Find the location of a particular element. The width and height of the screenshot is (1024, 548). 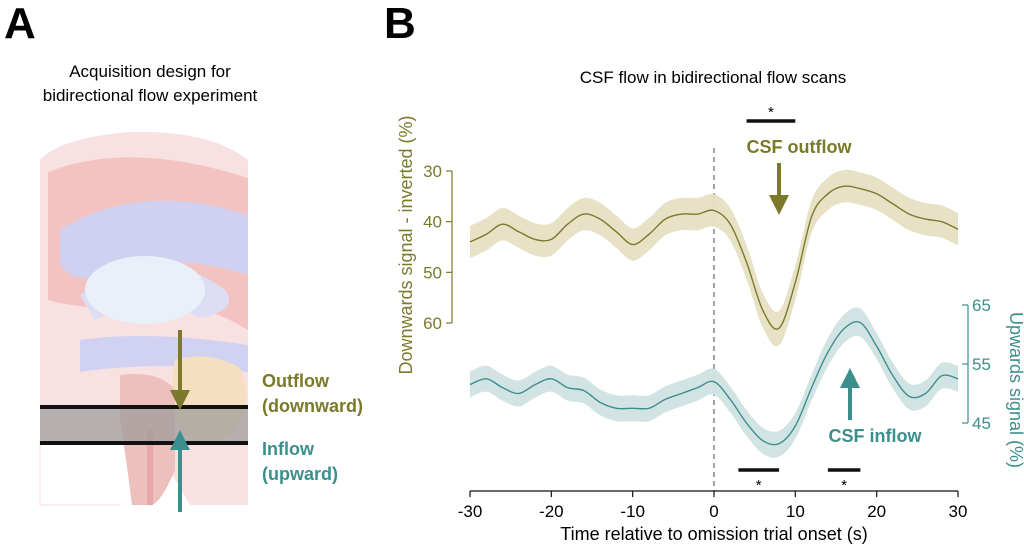

x-tick-label: -10 is located at coordinates (632, 511).